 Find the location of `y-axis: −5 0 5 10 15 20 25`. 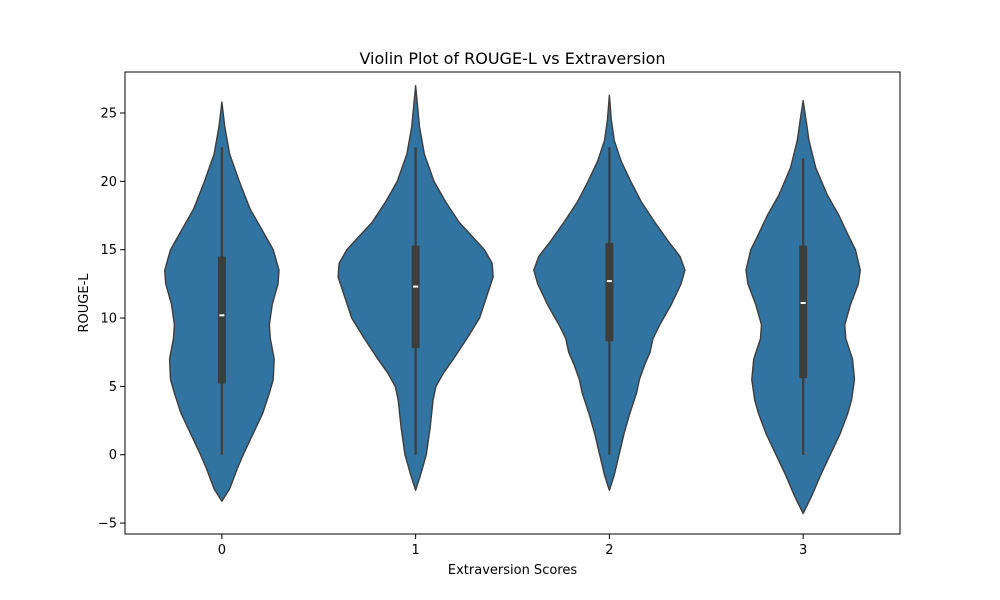

y-axis: −5 0 5 10 15 20 25 is located at coordinates (111, 319).